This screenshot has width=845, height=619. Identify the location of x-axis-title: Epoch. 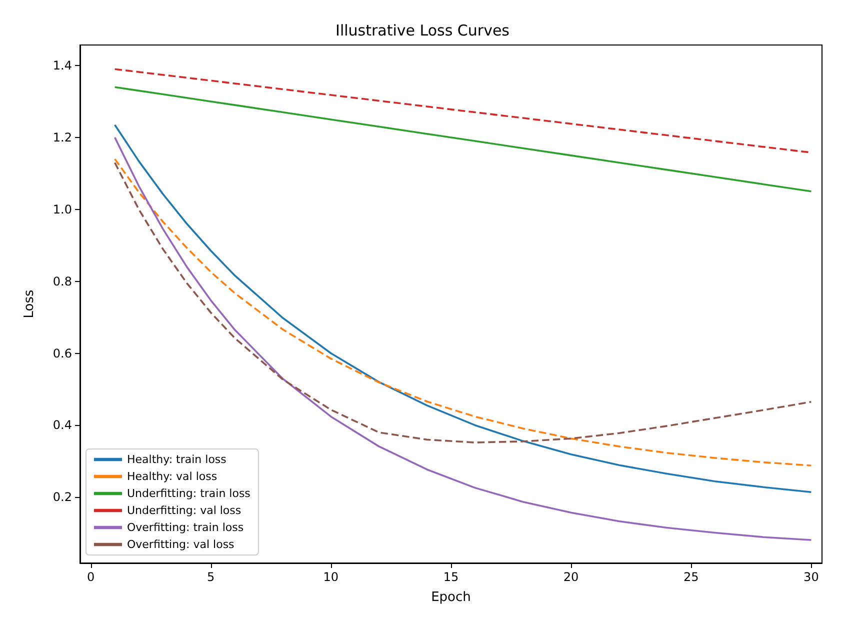
(451, 597).